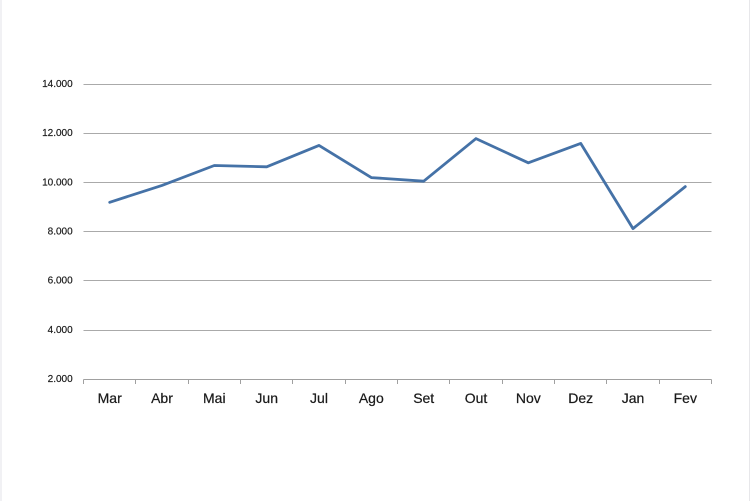 The image size is (750, 501). I want to click on svg-text: Dez, so click(580, 398).